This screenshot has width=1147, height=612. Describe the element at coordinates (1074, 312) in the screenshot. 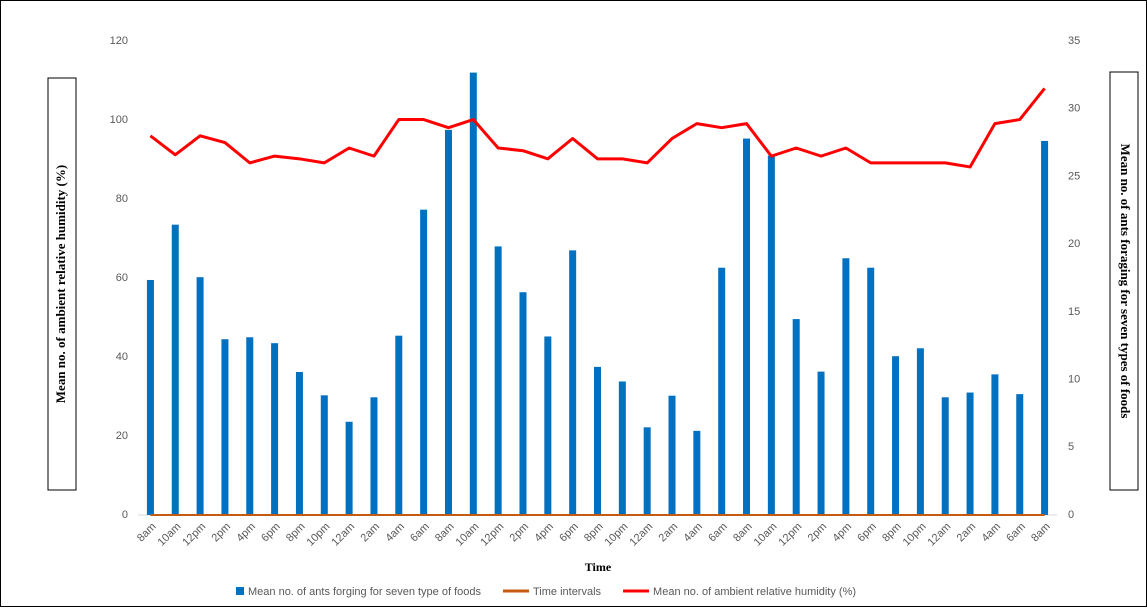

I see `y2-tick-label: 15` at that location.